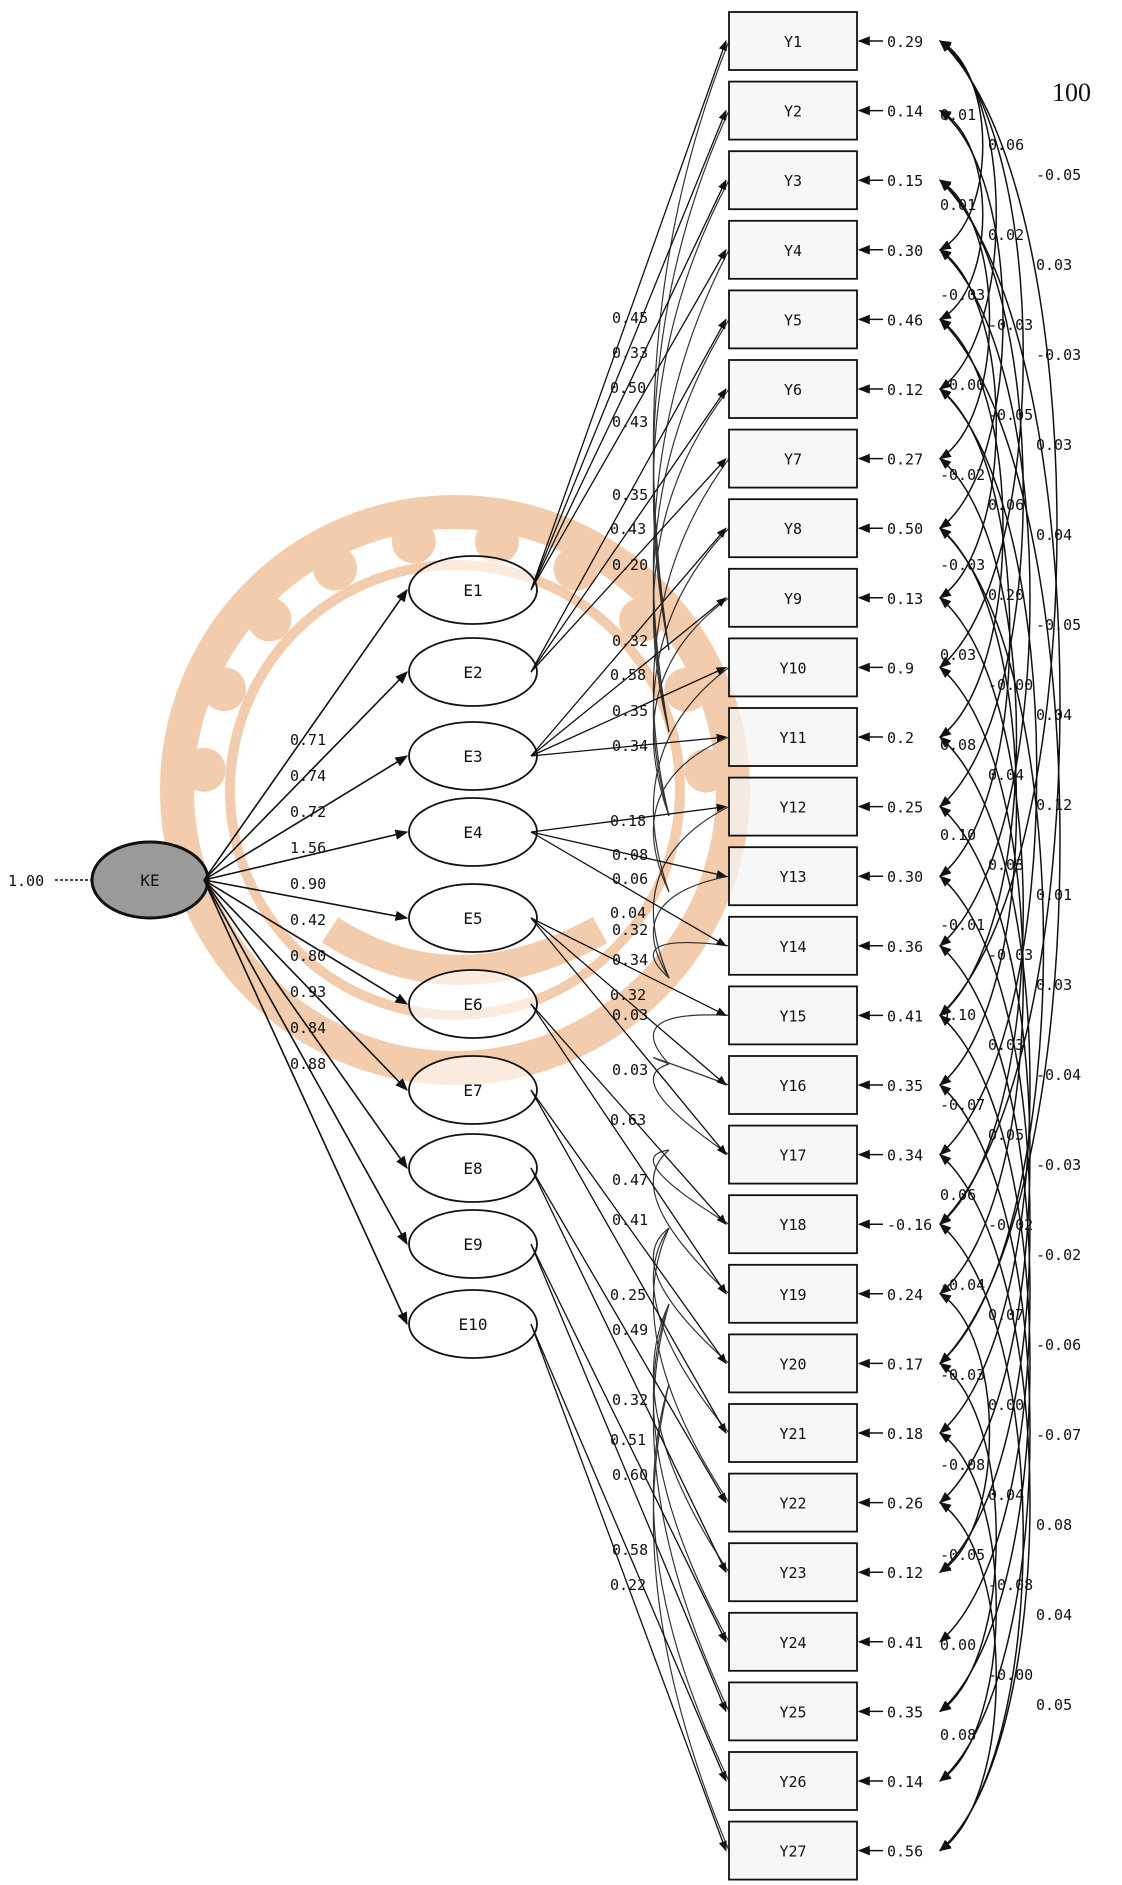  I want to click on indicator-y6: Y6 0.12, so click(825, 389).